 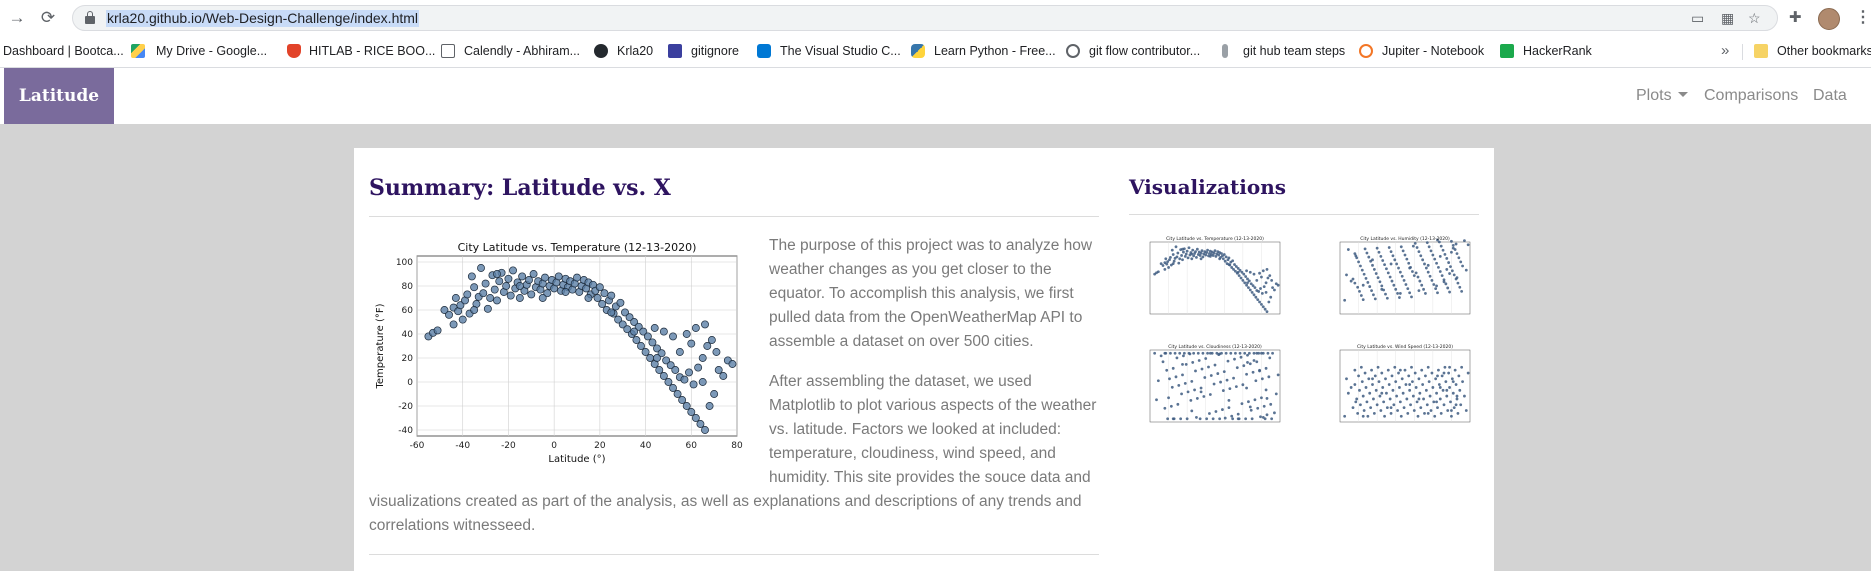 What do you see at coordinates (1830, 95) in the screenshot?
I see `nav-data: Data` at bounding box center [1830, 95].